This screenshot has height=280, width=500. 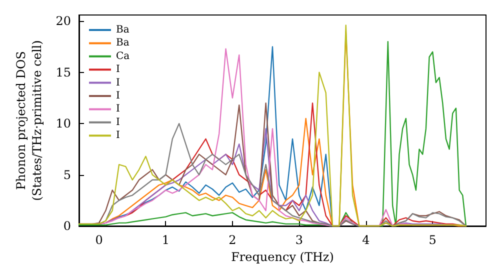 I want to click on x-axis-title: Frequency (THz), so click(x=282, y=257).